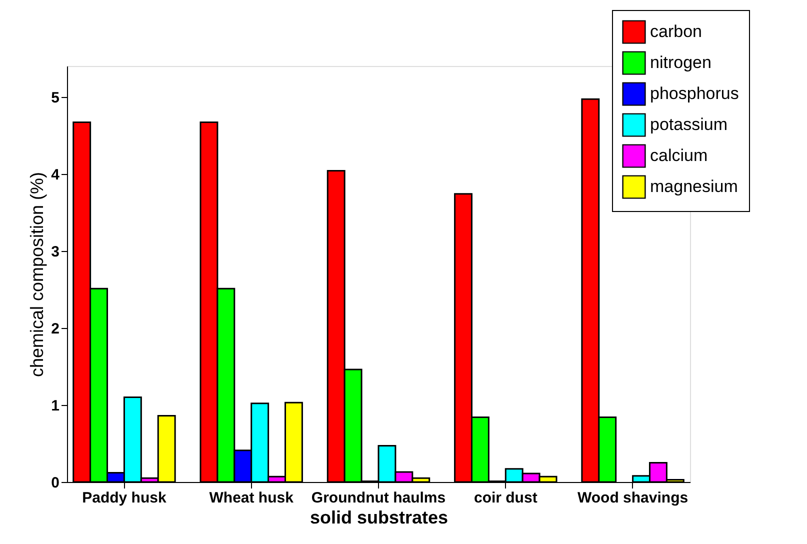 The image size is (807, 544). What do you see at coordinates (55, 251) in the screenshot?
I see `y-tick-label: 3` at bounding box center [55, 251].